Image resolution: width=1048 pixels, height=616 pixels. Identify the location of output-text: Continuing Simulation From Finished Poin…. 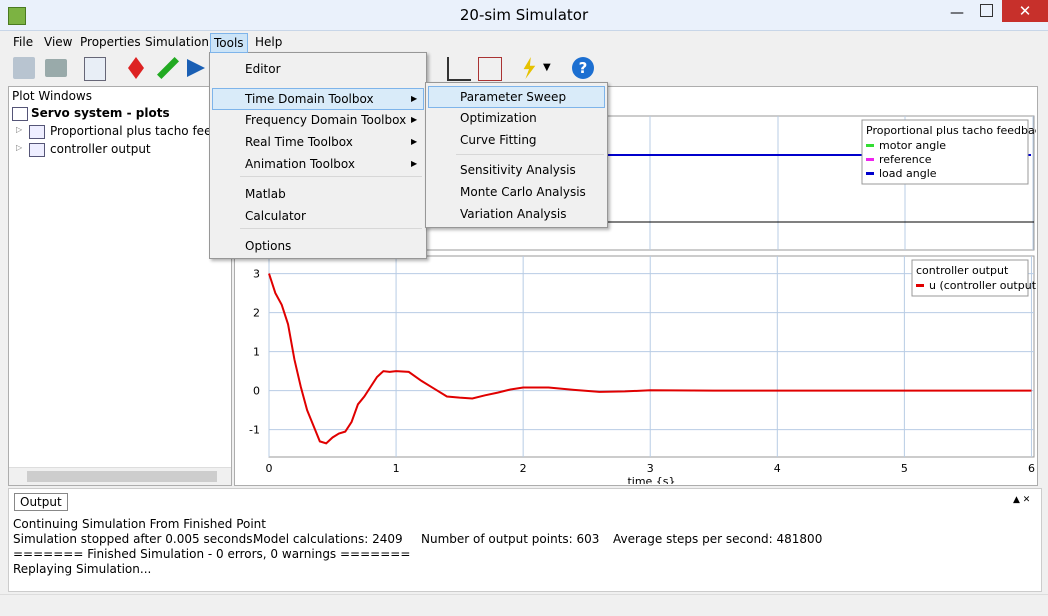
(139, 524).